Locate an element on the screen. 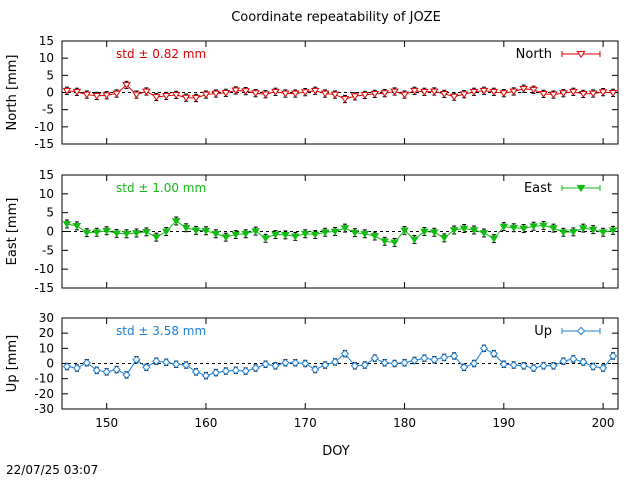  y-tick-label: -10 is located at coordinates (44, 127).